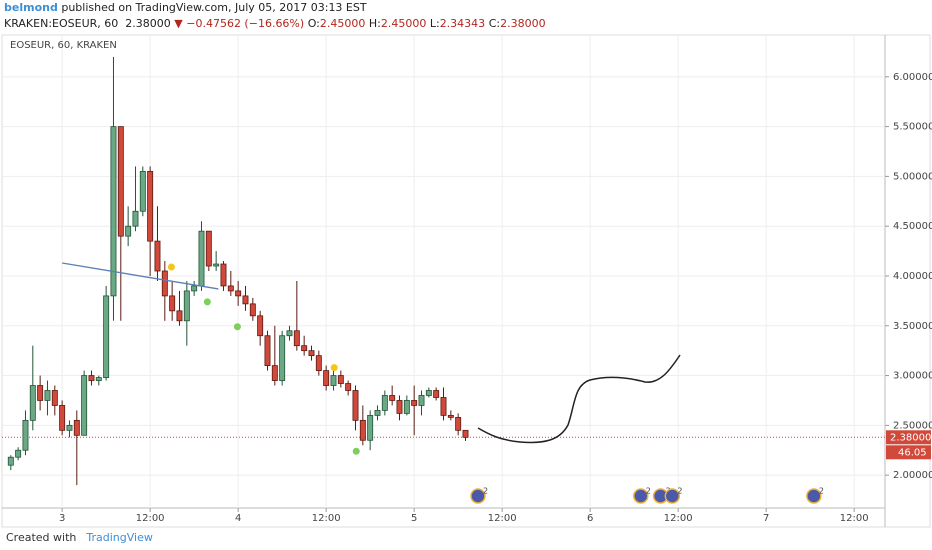 This screenshot has width=932, height=550. I want to click on countdown-label: 46.05, so click(912, 452).